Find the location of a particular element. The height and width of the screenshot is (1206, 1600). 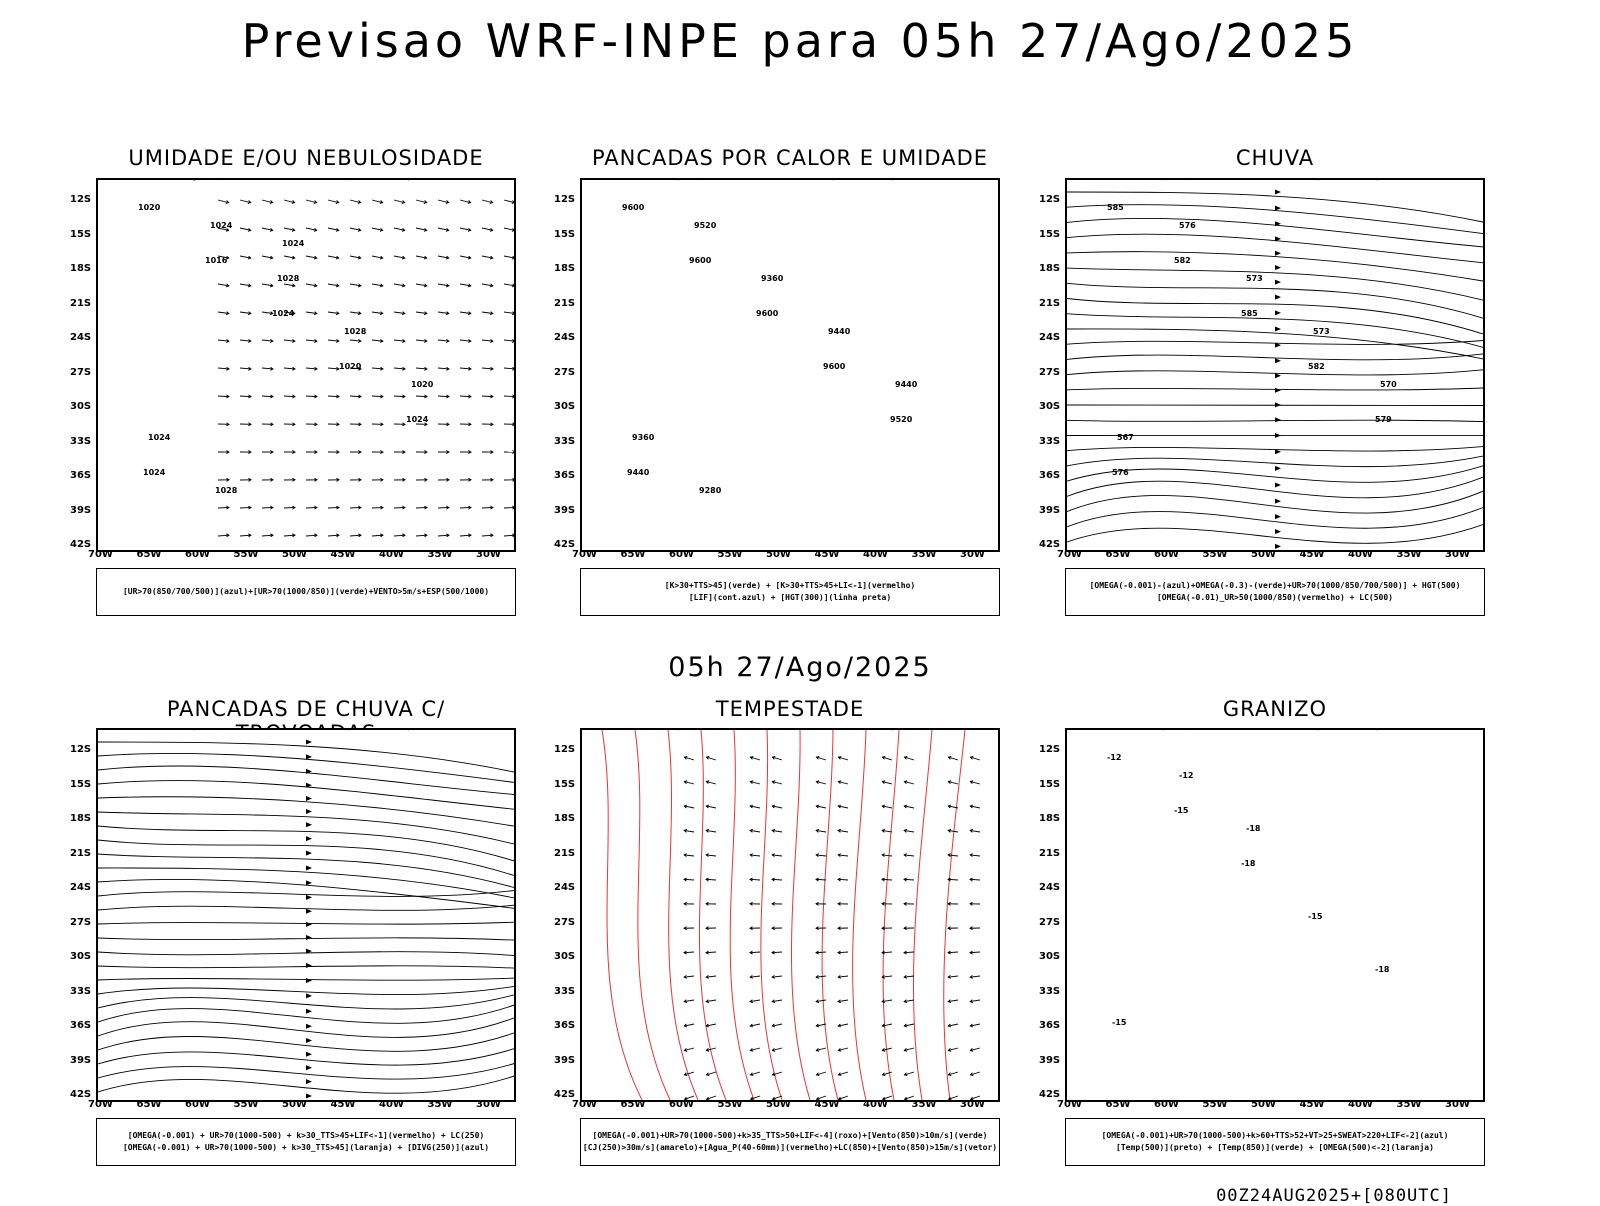

contour-label: -15 is located at coordinates (1119, 1022).